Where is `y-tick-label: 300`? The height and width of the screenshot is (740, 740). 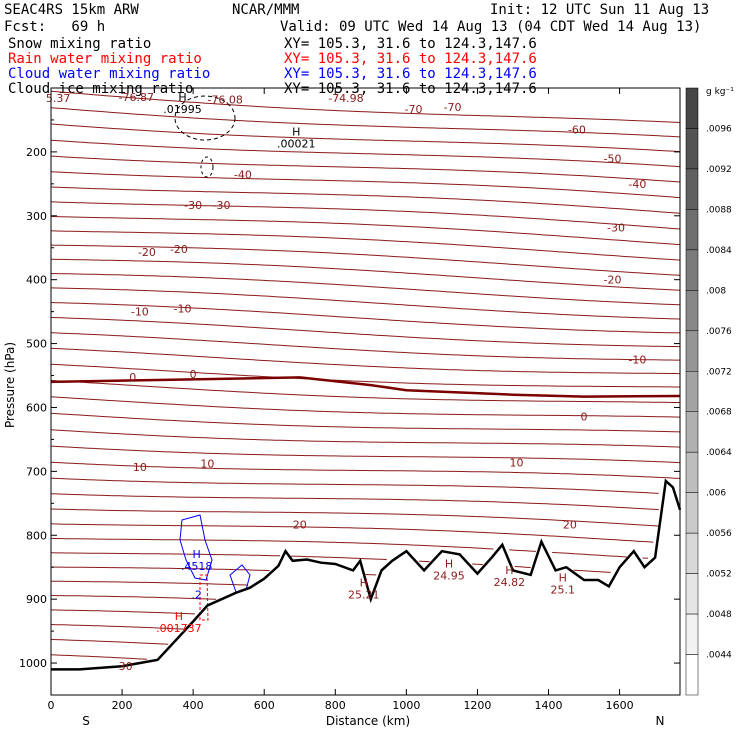
y-tick-label: 300 is located at coordinates (36, 216).